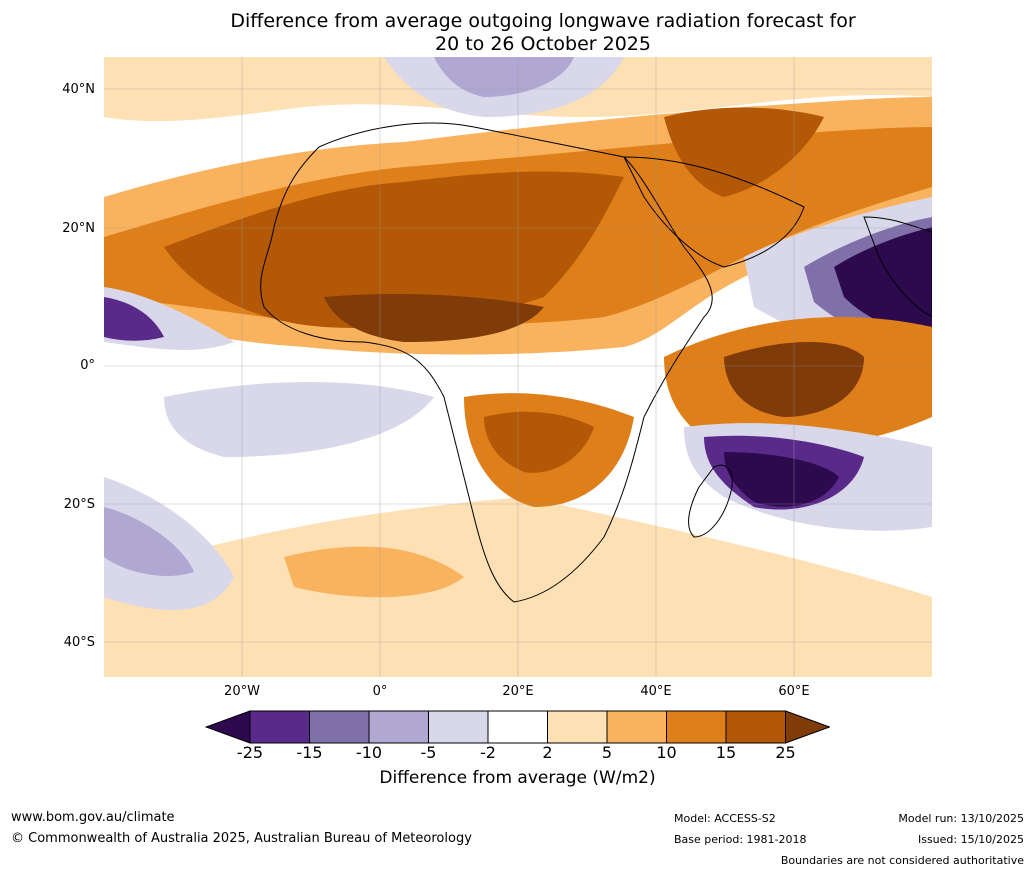 The height and width of the screenshot is (873, 1035). I want to click on colorbar-tick-label: -15, so click(309, 752).